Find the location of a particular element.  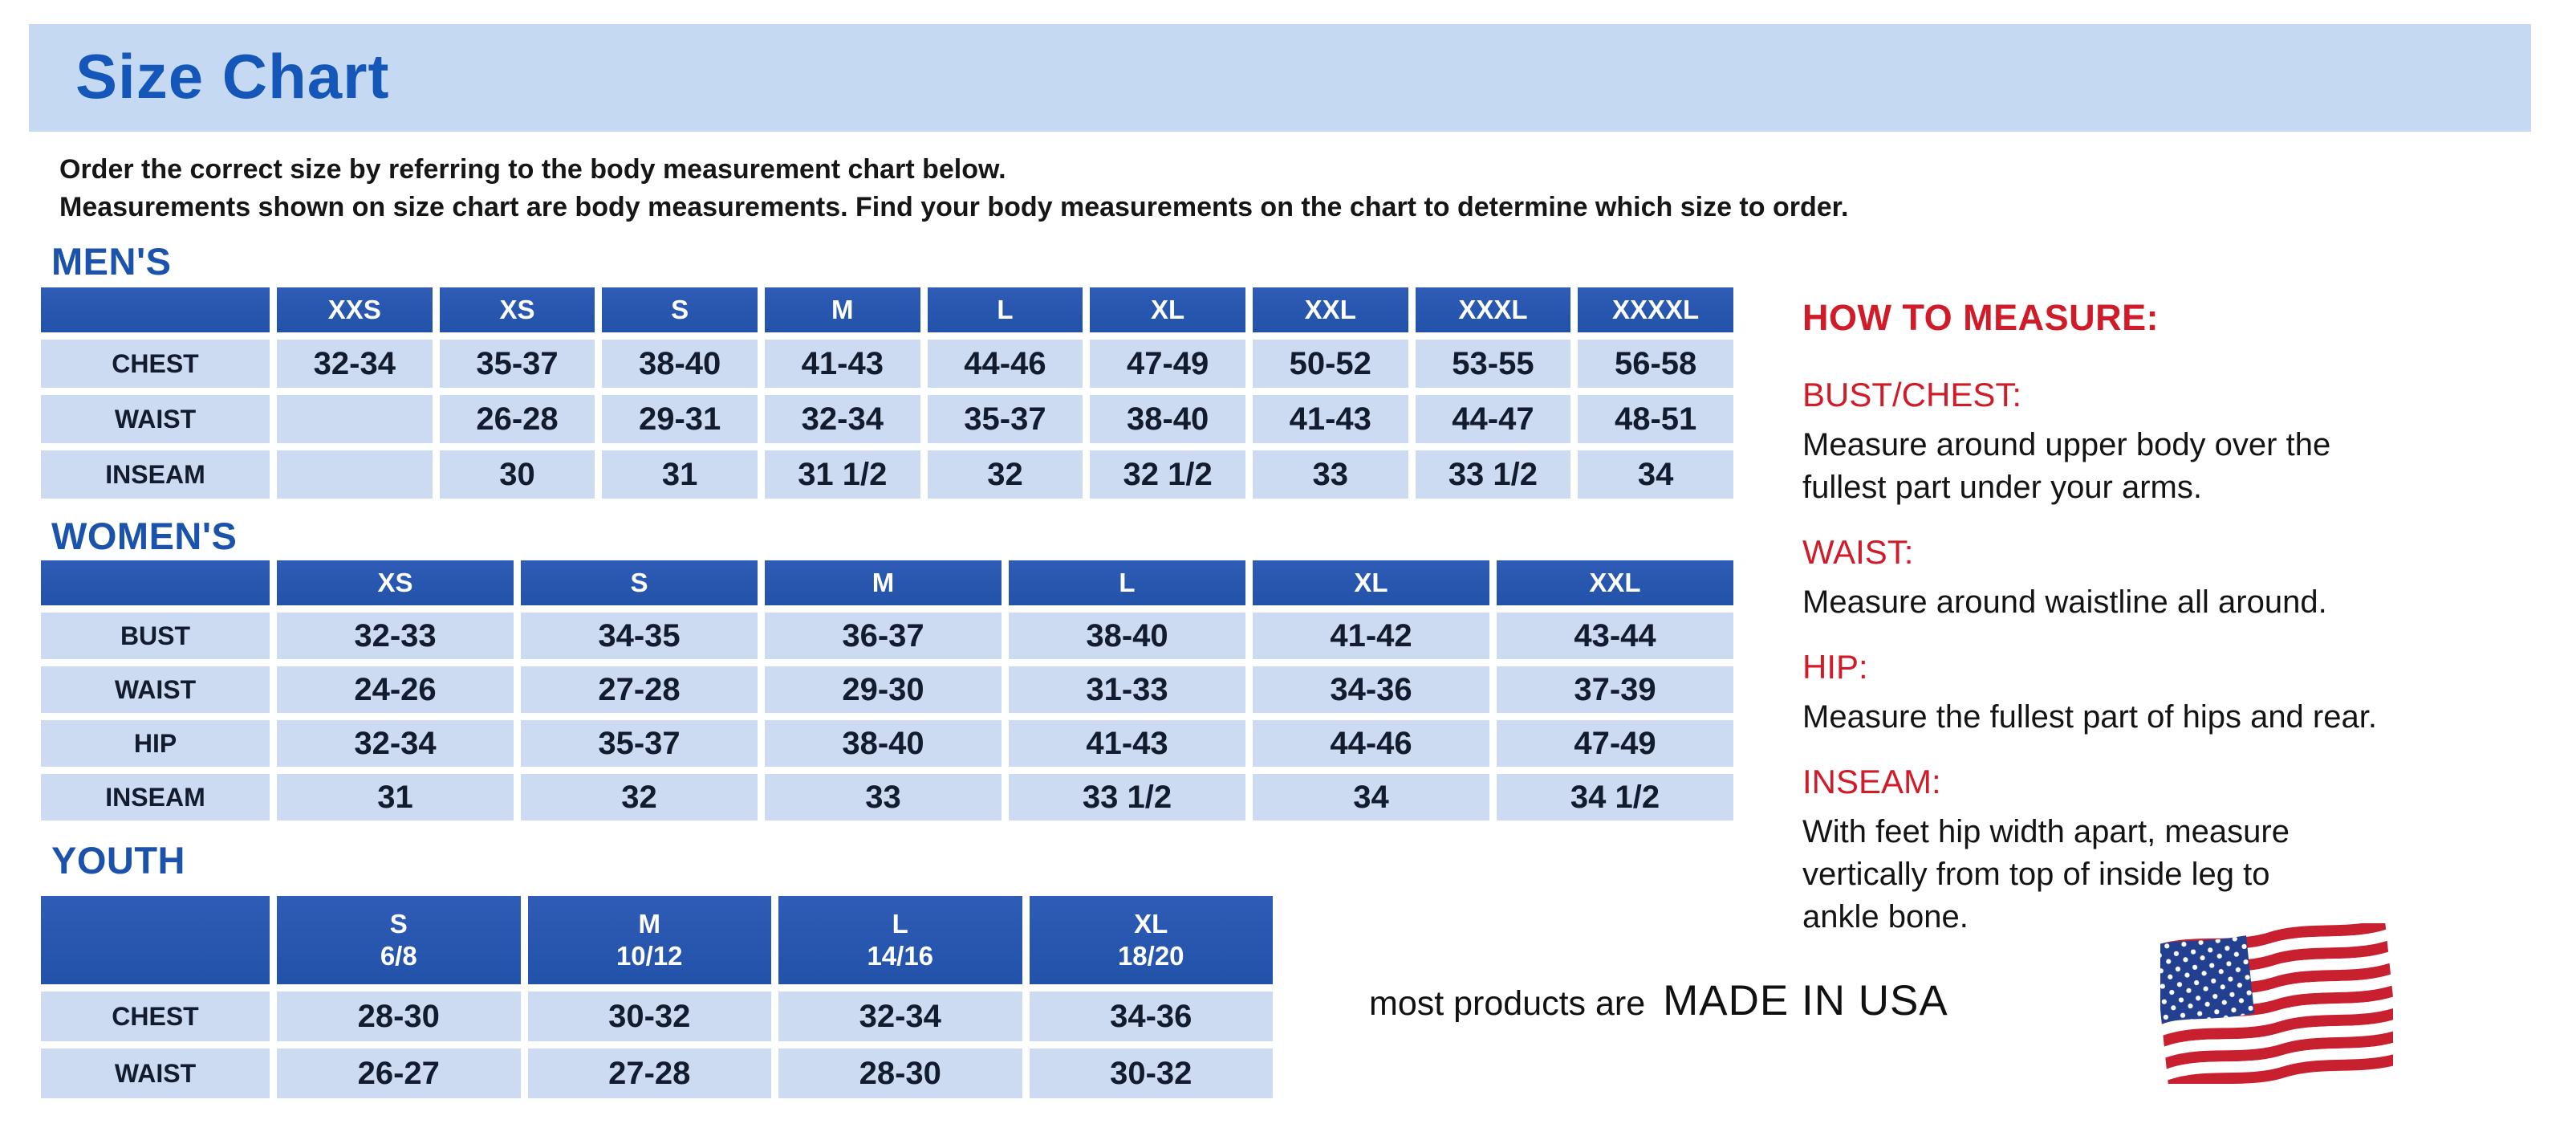

title-banner: Size Chart is located at coordinates (1280, 78).